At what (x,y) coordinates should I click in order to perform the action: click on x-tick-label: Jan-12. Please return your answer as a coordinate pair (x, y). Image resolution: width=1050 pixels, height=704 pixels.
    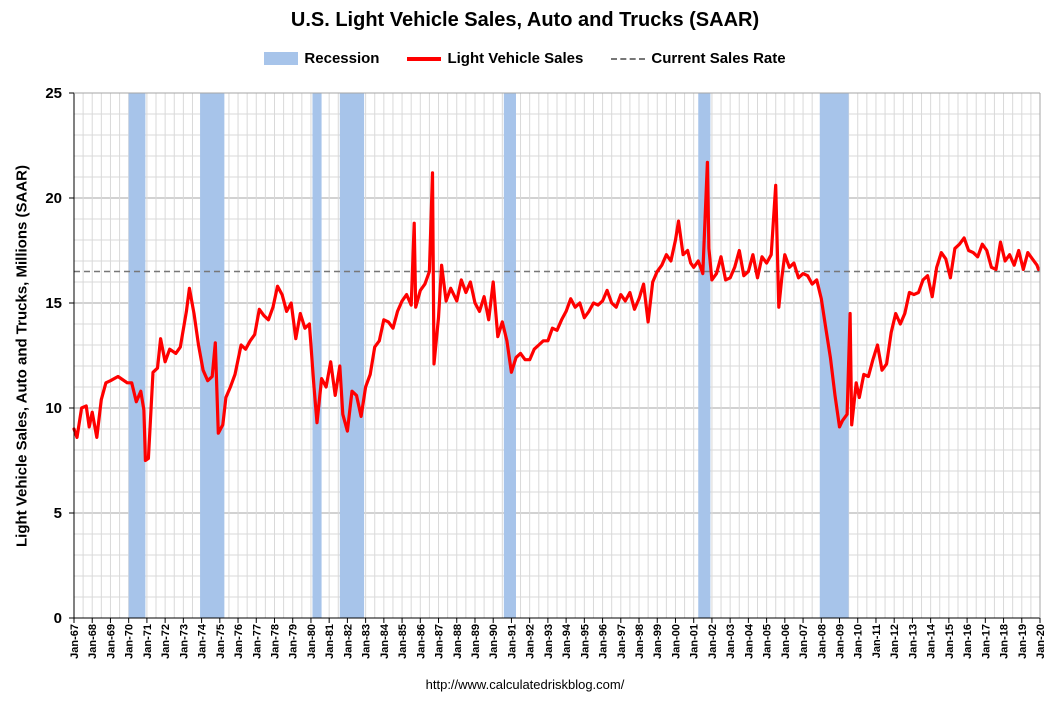
    Looking at the image, I should click on (895, 641).